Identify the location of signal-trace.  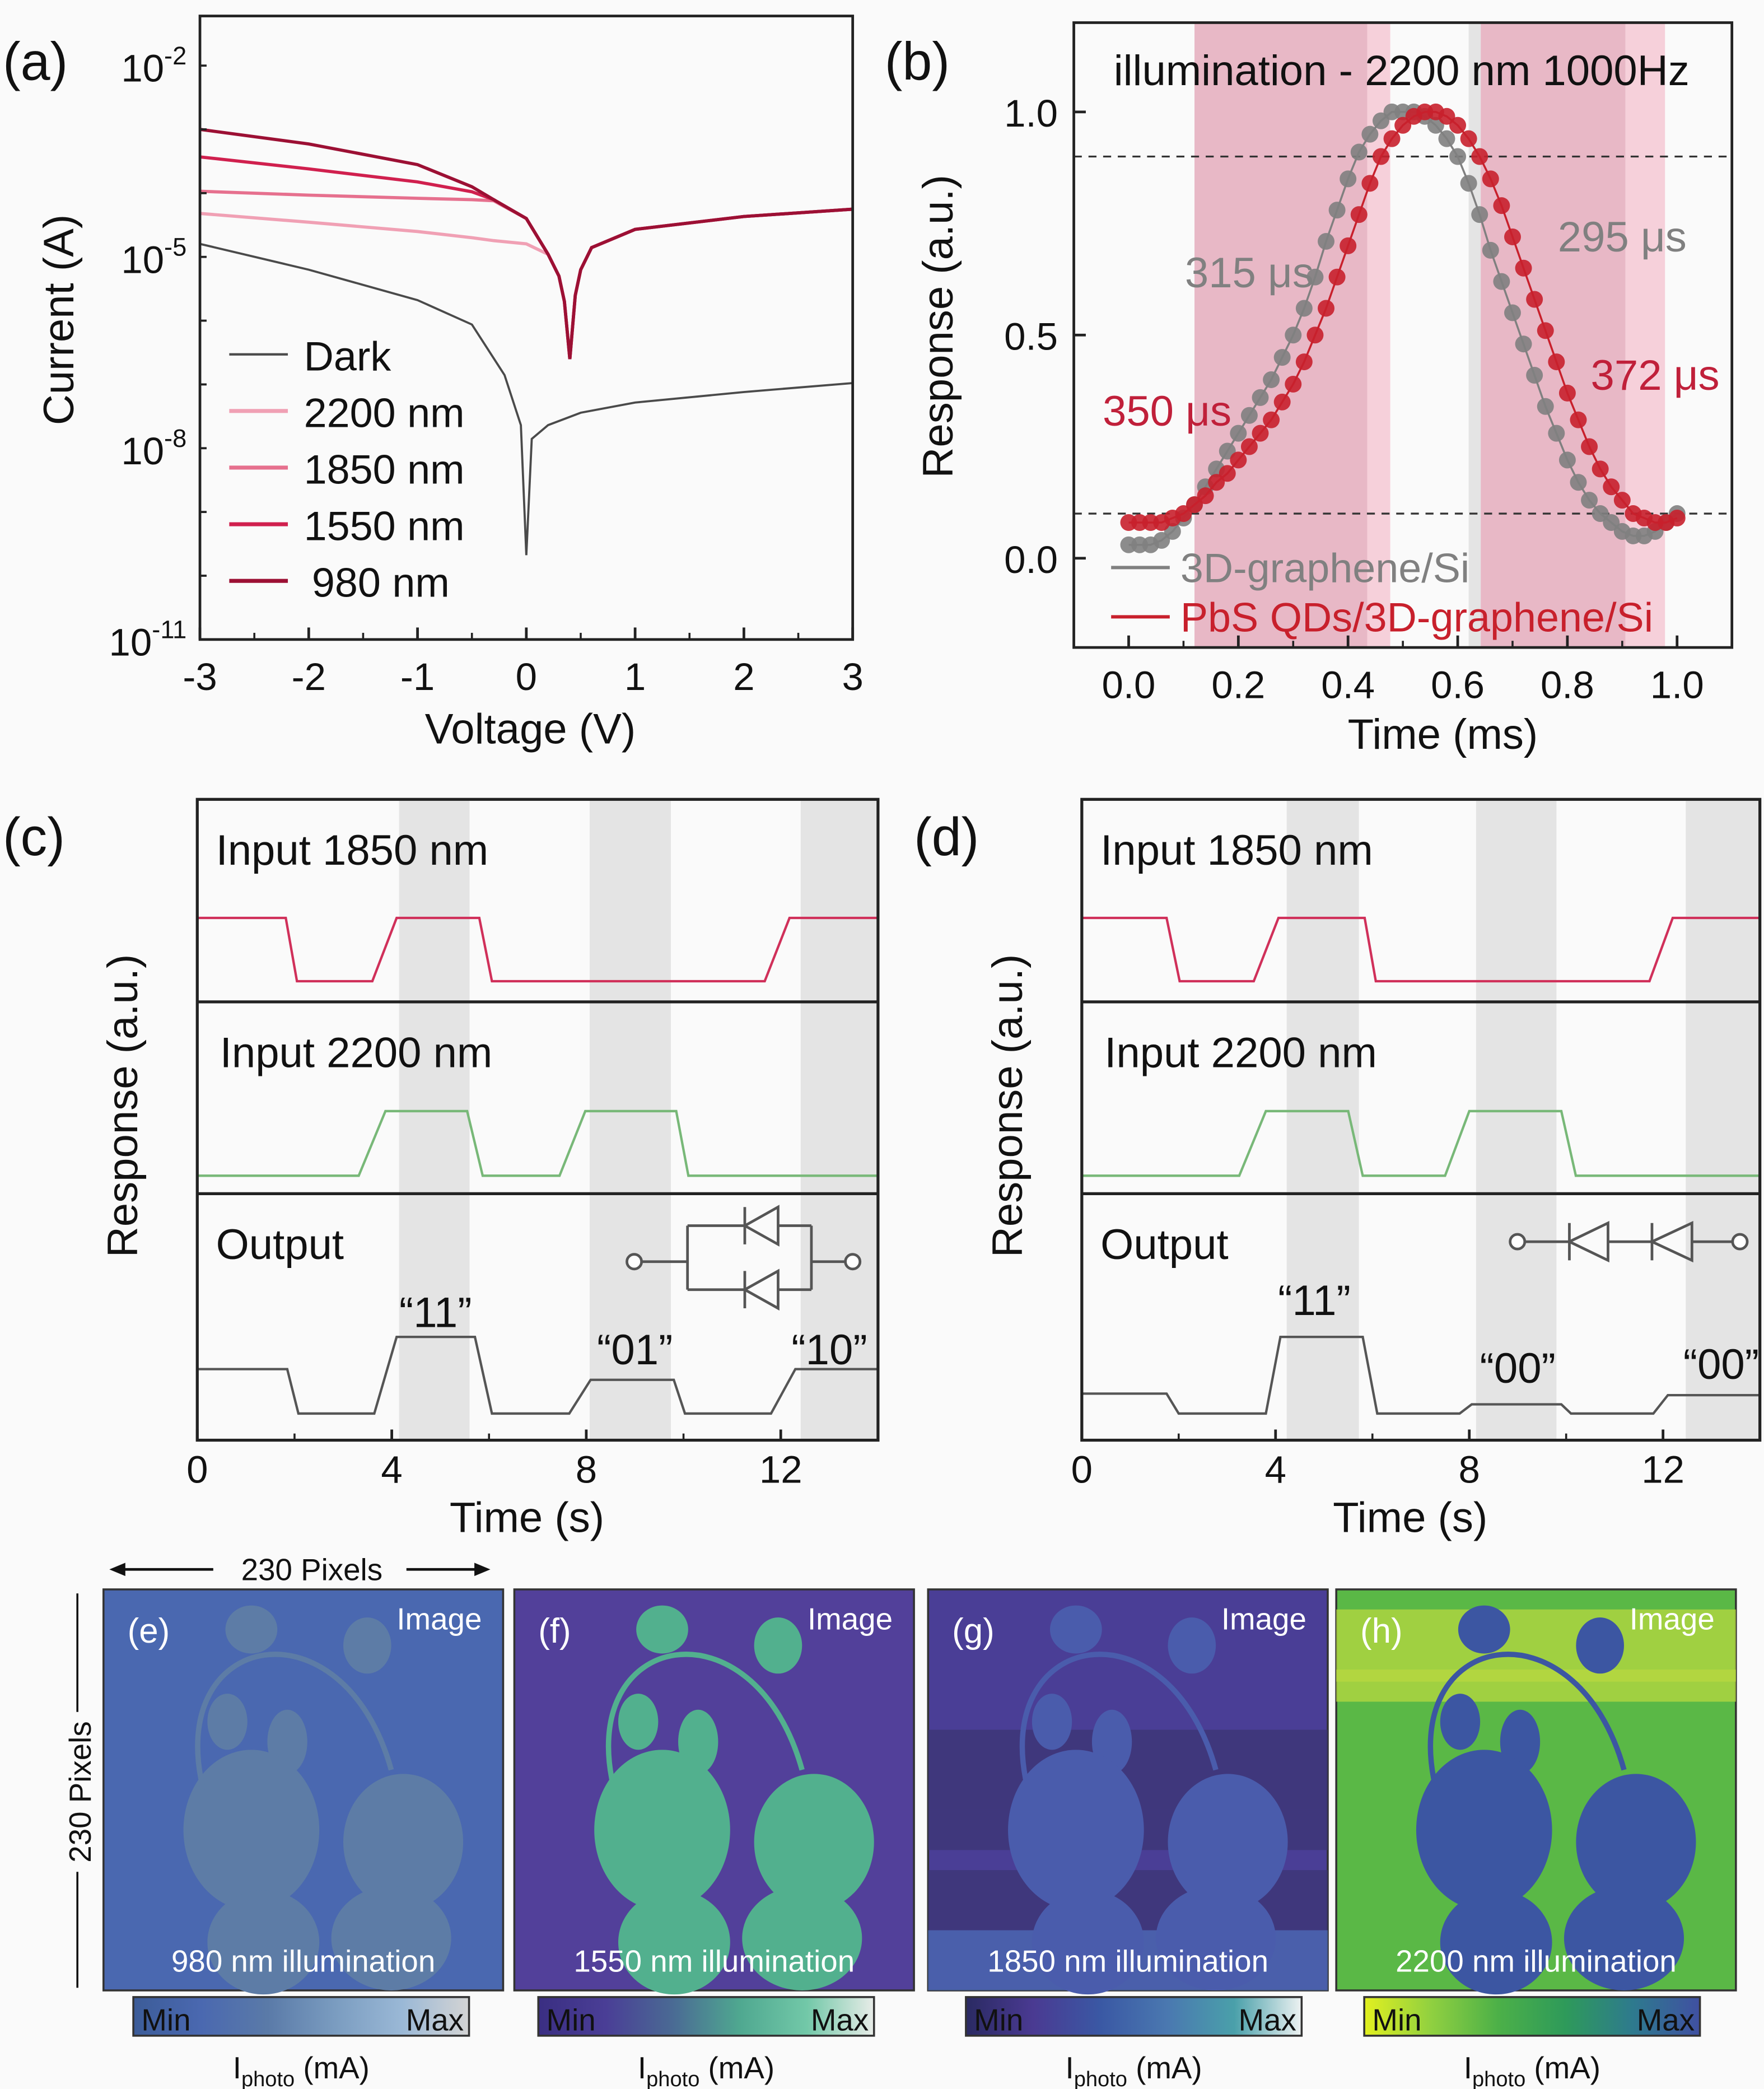
(1421, 1375).